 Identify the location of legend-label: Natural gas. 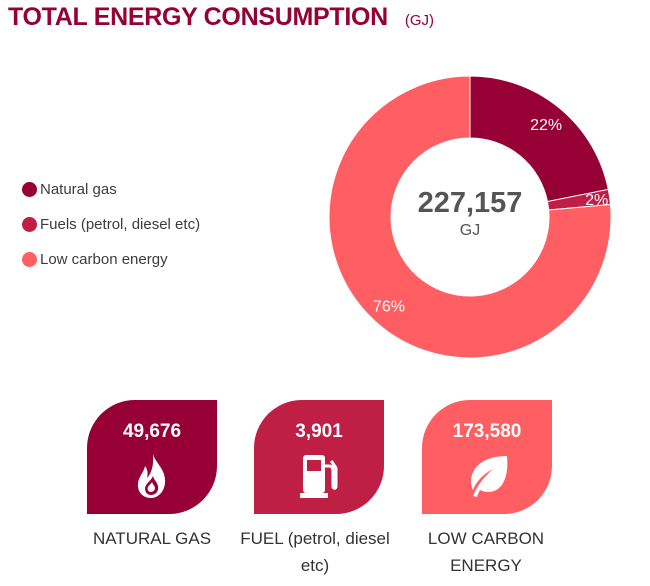
(78, 189).